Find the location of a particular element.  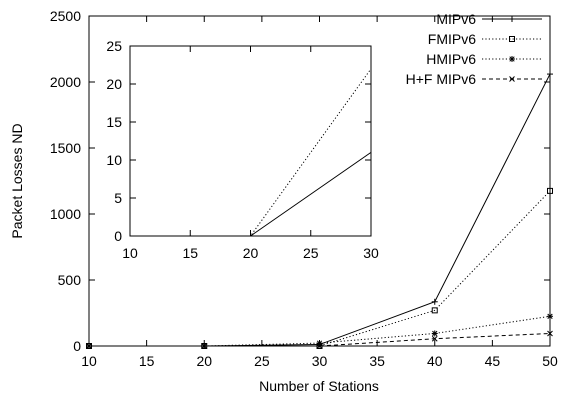

legend-label-mipv6: MIPv6 is located at coordinates (456, 19).